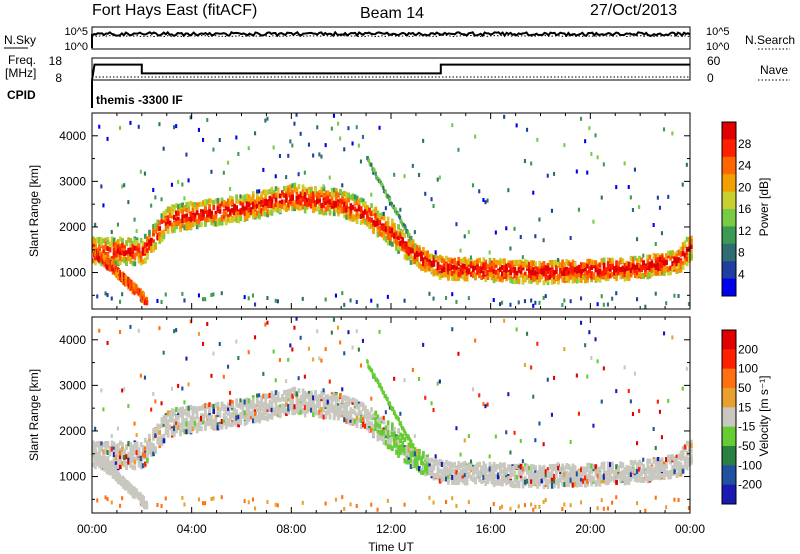 The width and height of the screenshot is (800, 554). Describe the element at coordinates (34, 211) in the screenshot. I see `power-ylabel: Slant Range [km]` at that location.